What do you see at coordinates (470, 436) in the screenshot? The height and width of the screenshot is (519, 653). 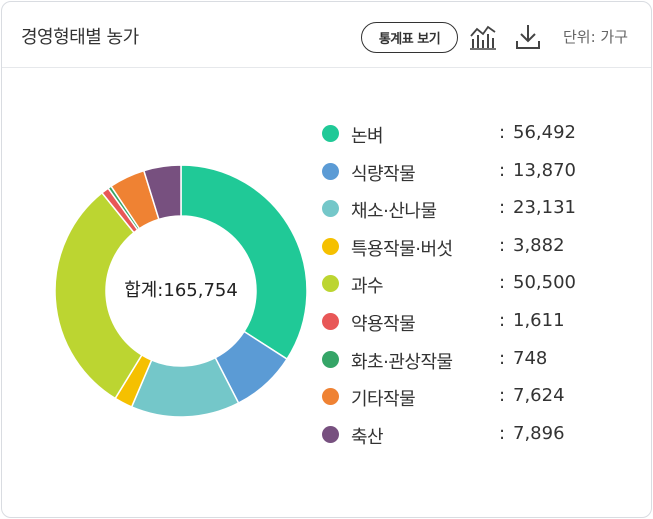 I see `legend-item: 축산:7,896` at bounding box center [470, 436].